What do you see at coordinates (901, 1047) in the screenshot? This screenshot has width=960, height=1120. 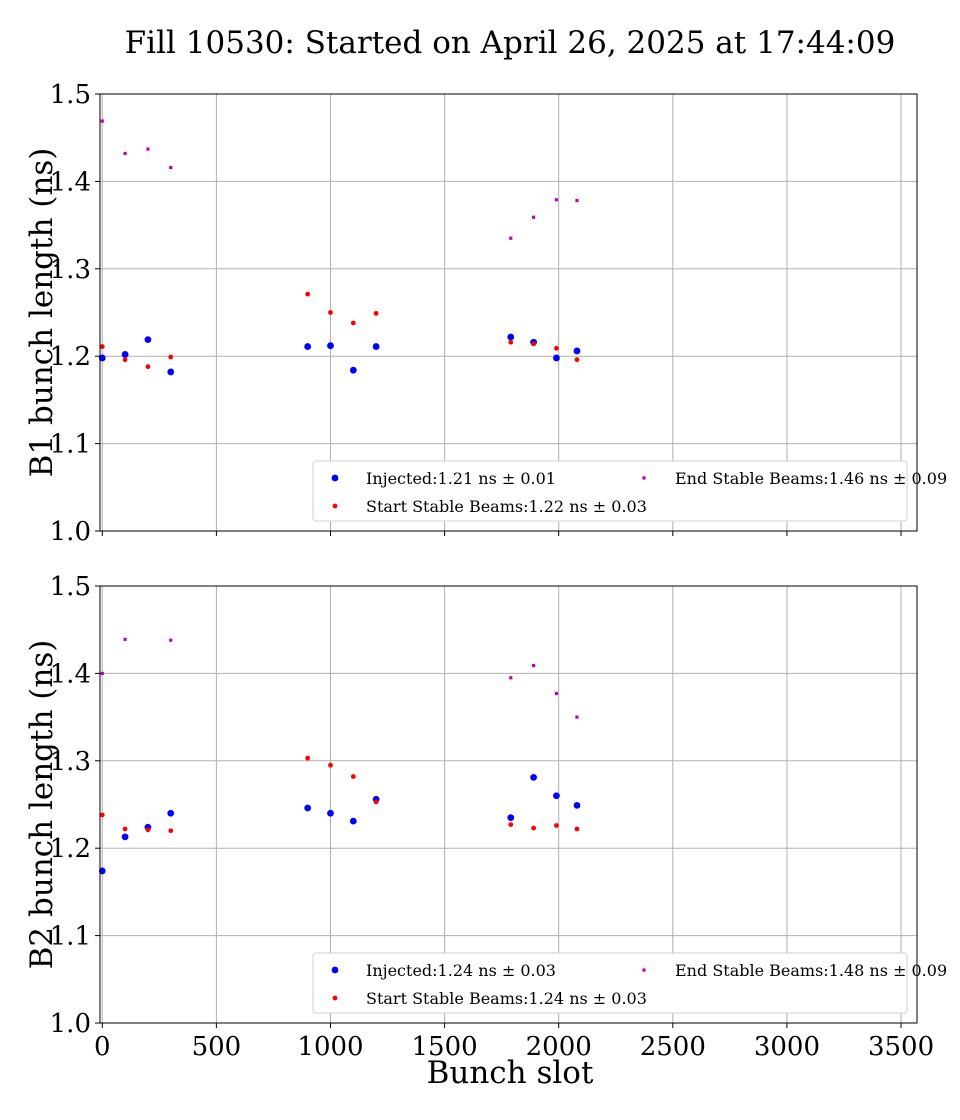 I see `b2-x-tick-label: 3500` at bounding box center [901, 1047].